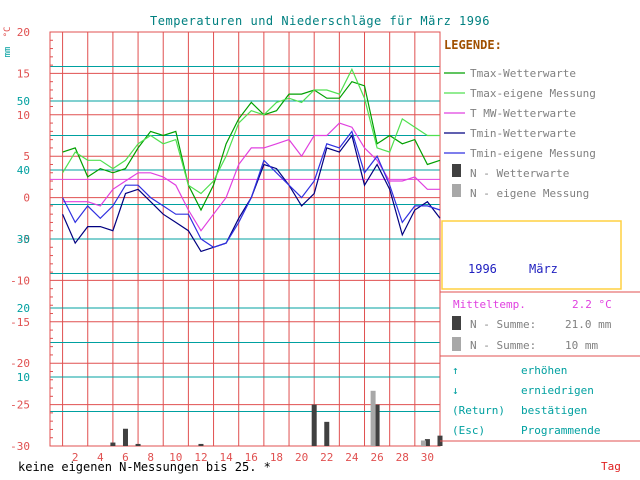 Image resolution: width=640 pixels, height=480 pixels. What do you see at coordinates (456, 323) in the screenshot?
I see `sum-station-swatch` at bounding box center [456, 323].